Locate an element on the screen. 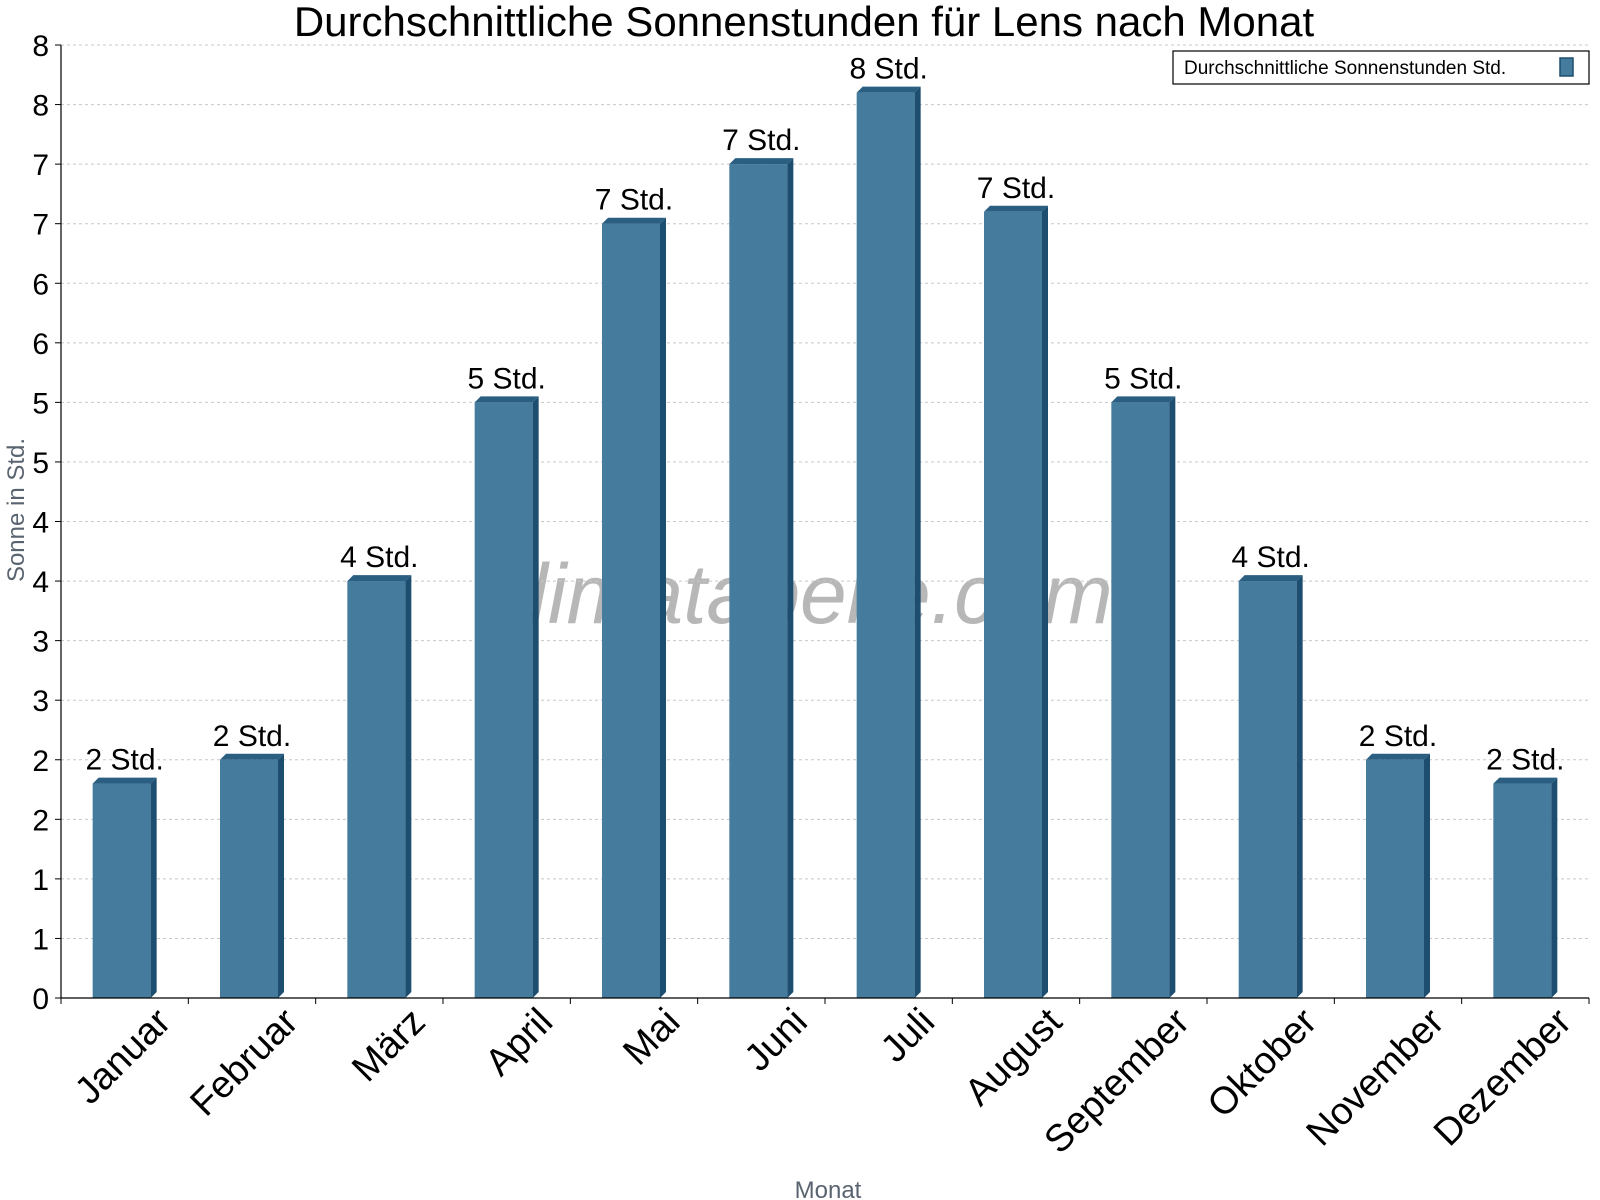  legend-box is located at coordinates (1381, 67).